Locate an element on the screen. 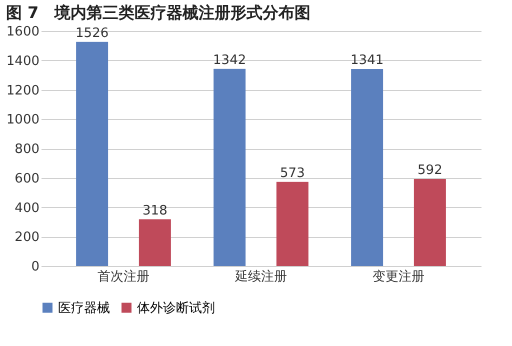  data-label: 1341 is located at coordinates (367, 60).